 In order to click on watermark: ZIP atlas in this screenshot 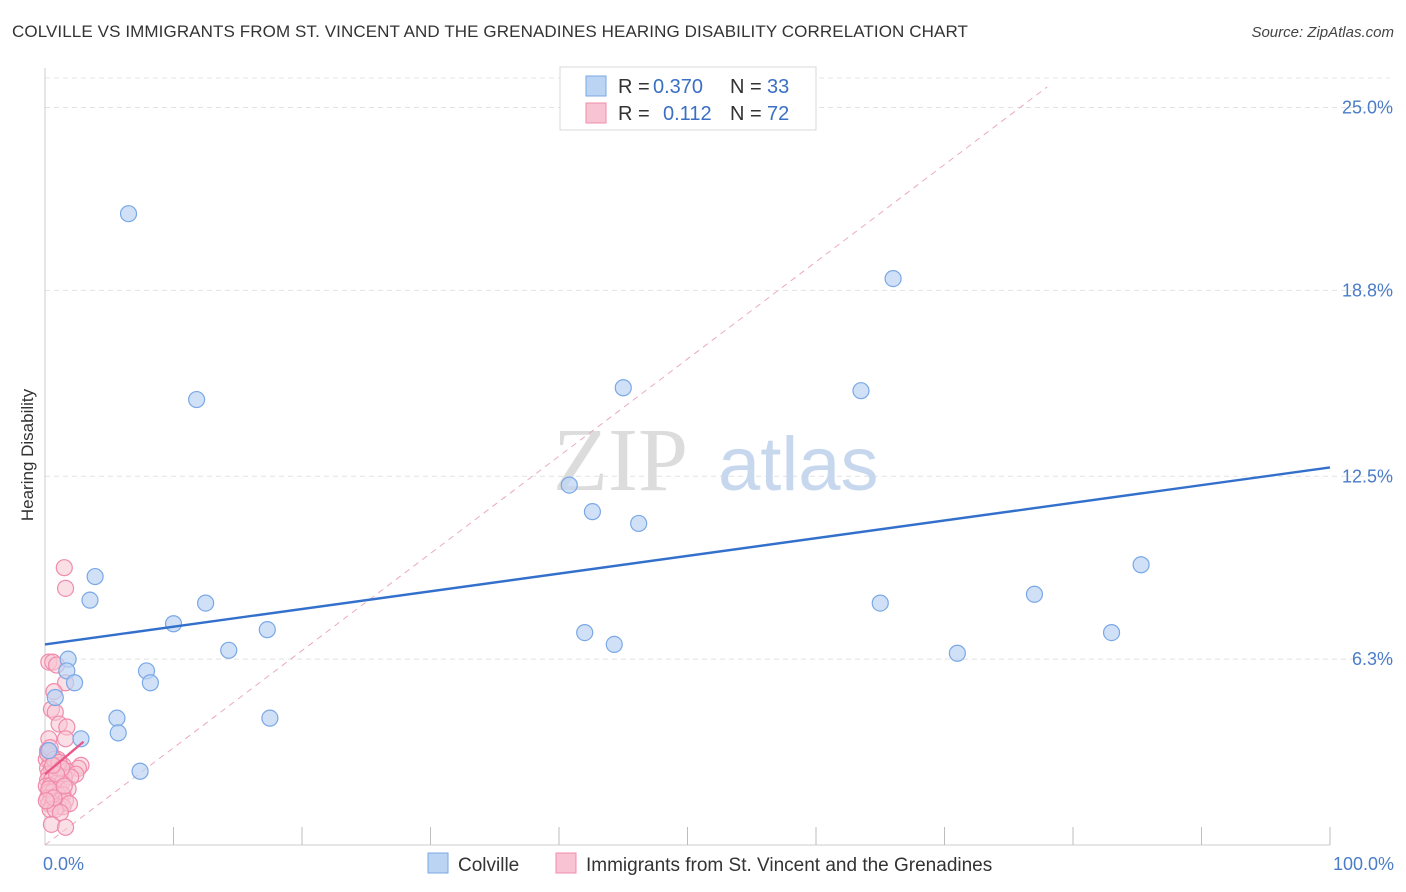, I will do `click(716, 460)`.